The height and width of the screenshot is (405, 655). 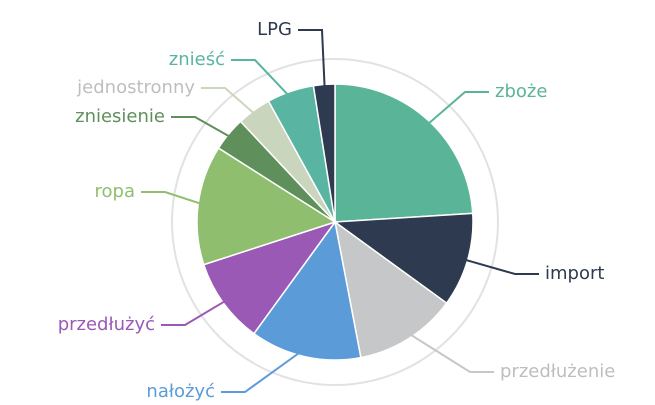 I want to click on slice-label: import, so click(x=574, y=273).